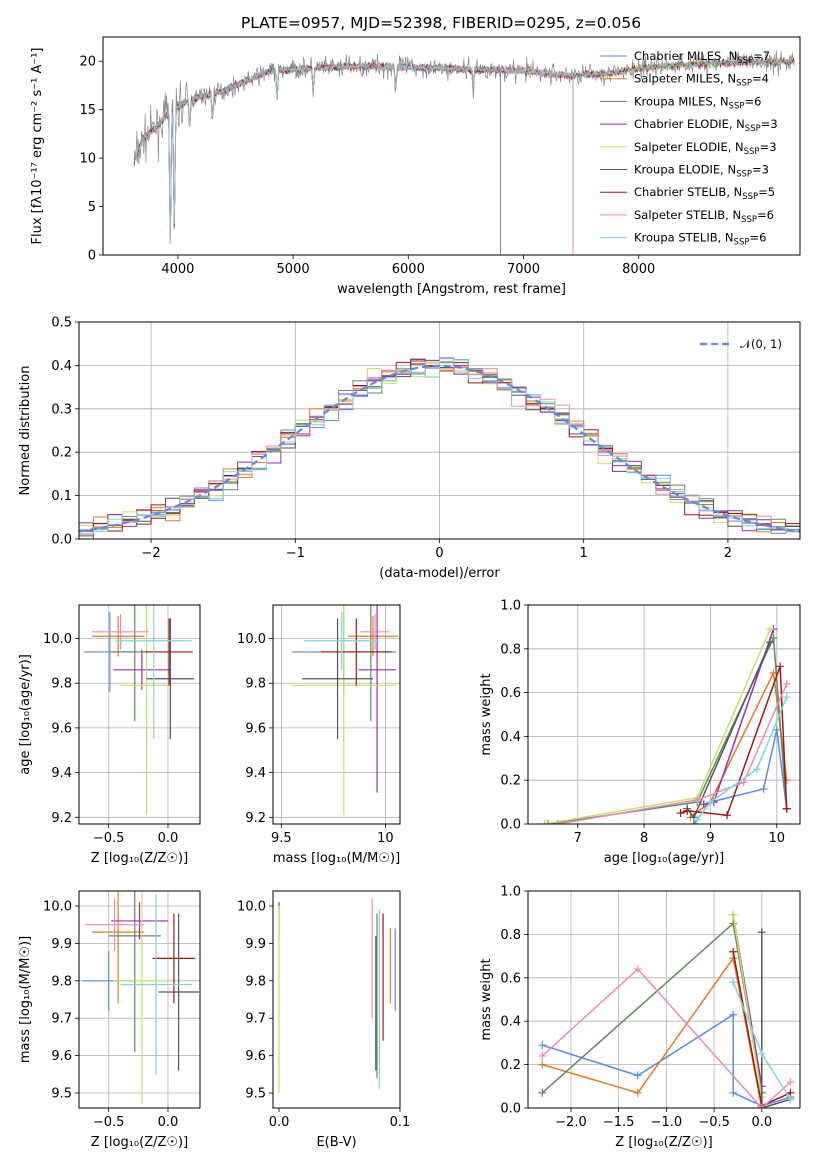  Describe the element at coordinates (255, 944) in the screenshot. I see `y-tick-label: 9.9` at that location.